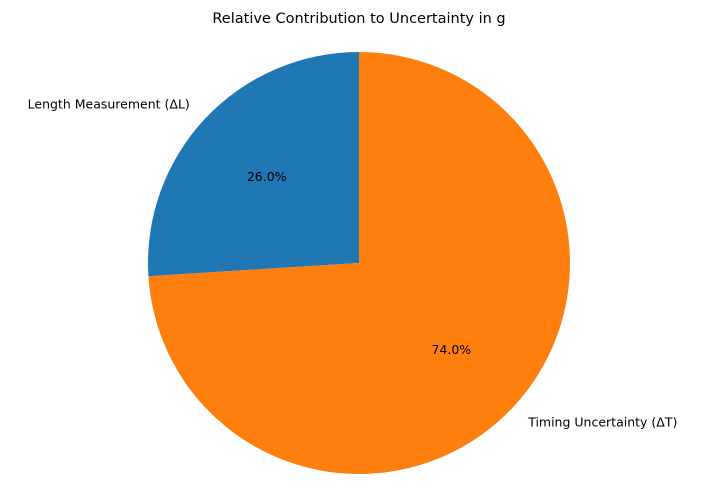 This screenshot has width=704, height=504. What do you see at coordinates (109, 104) in the screenshot?
I see `slice-category-label: Length Measurement (ΔL)` at bounding box center [109, 104].